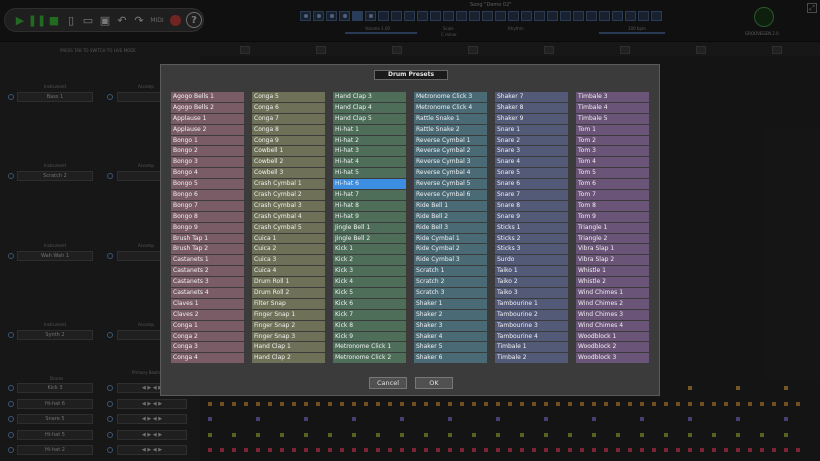  What do you see at coordinates (288, 282) in the screenshot?
I see `preset-item: Drum Roll 1` at bounding box center [288, 282].